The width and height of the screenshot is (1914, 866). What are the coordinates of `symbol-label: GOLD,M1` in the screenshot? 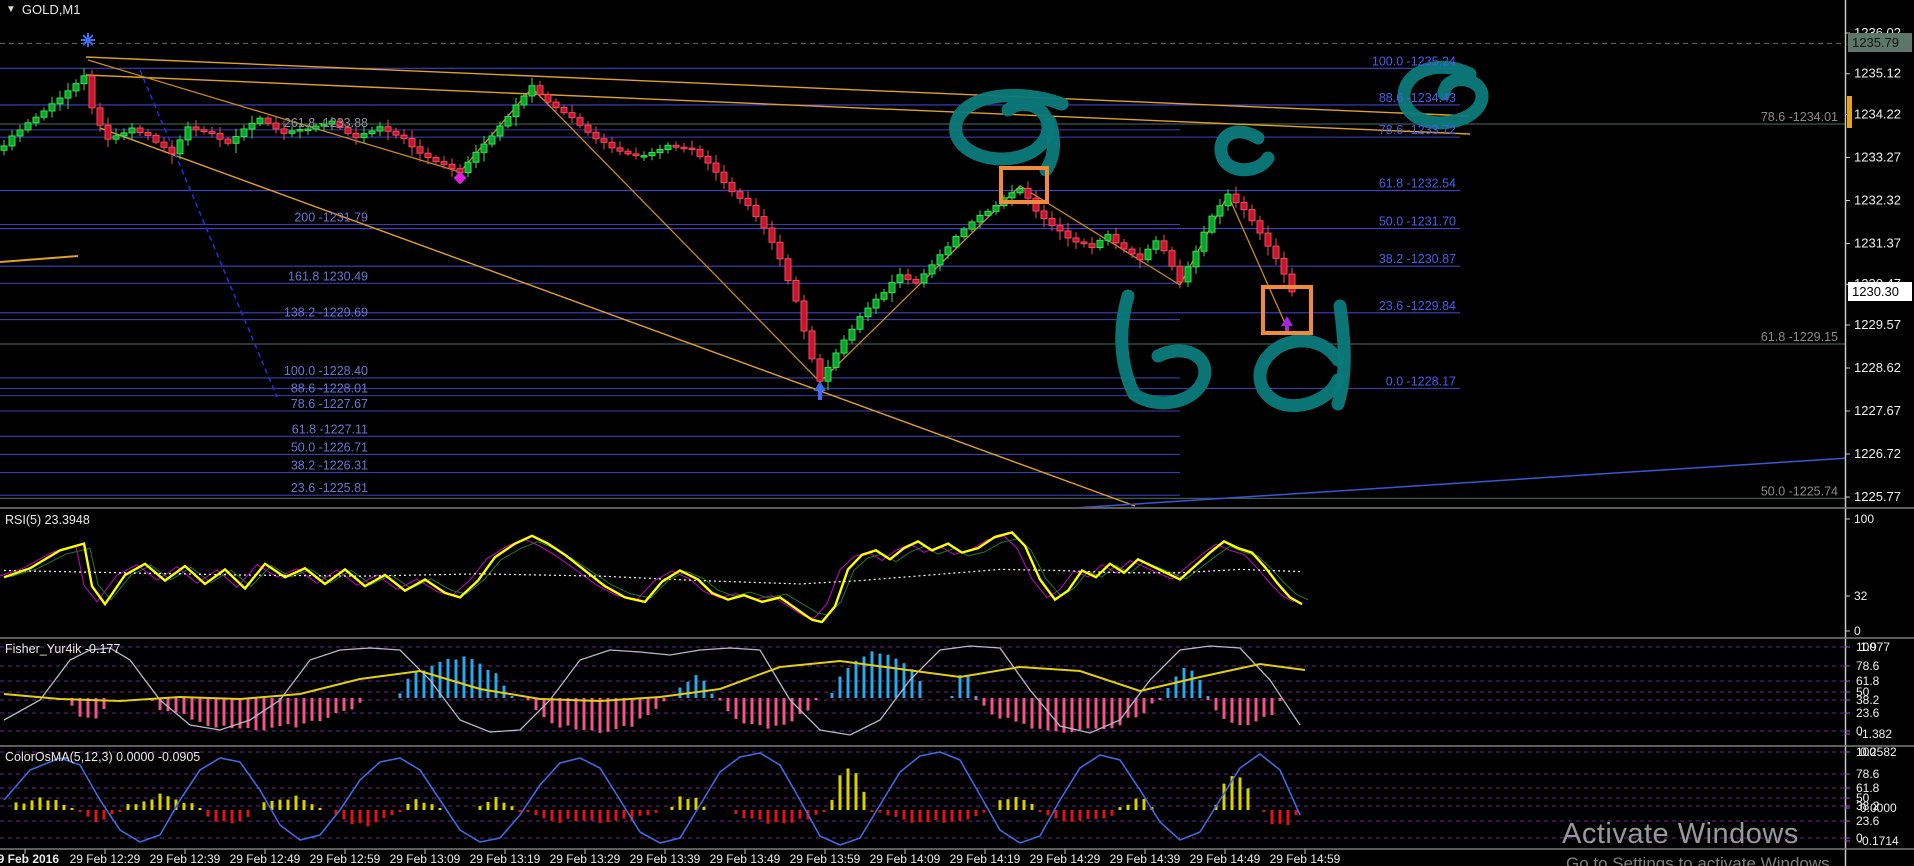 It's located at (51, 9).